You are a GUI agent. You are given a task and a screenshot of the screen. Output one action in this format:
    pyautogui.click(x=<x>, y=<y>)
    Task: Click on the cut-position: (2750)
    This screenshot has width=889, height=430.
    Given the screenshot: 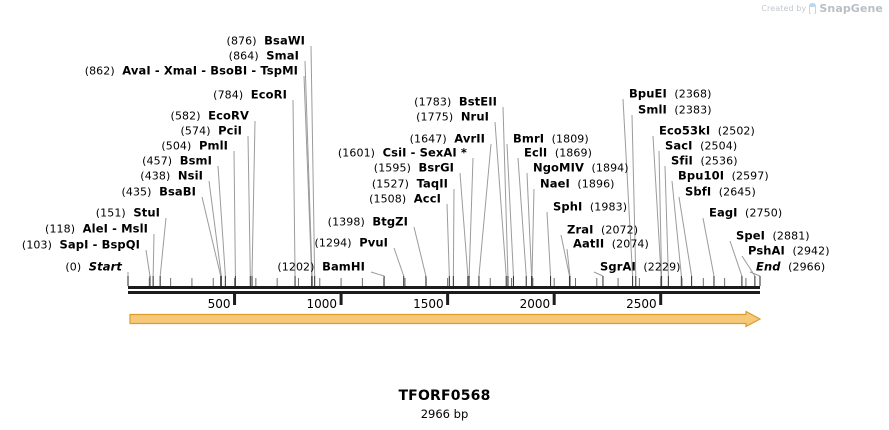 What is the action you would take?
    pyautogui.click(x=764, y=213)
    